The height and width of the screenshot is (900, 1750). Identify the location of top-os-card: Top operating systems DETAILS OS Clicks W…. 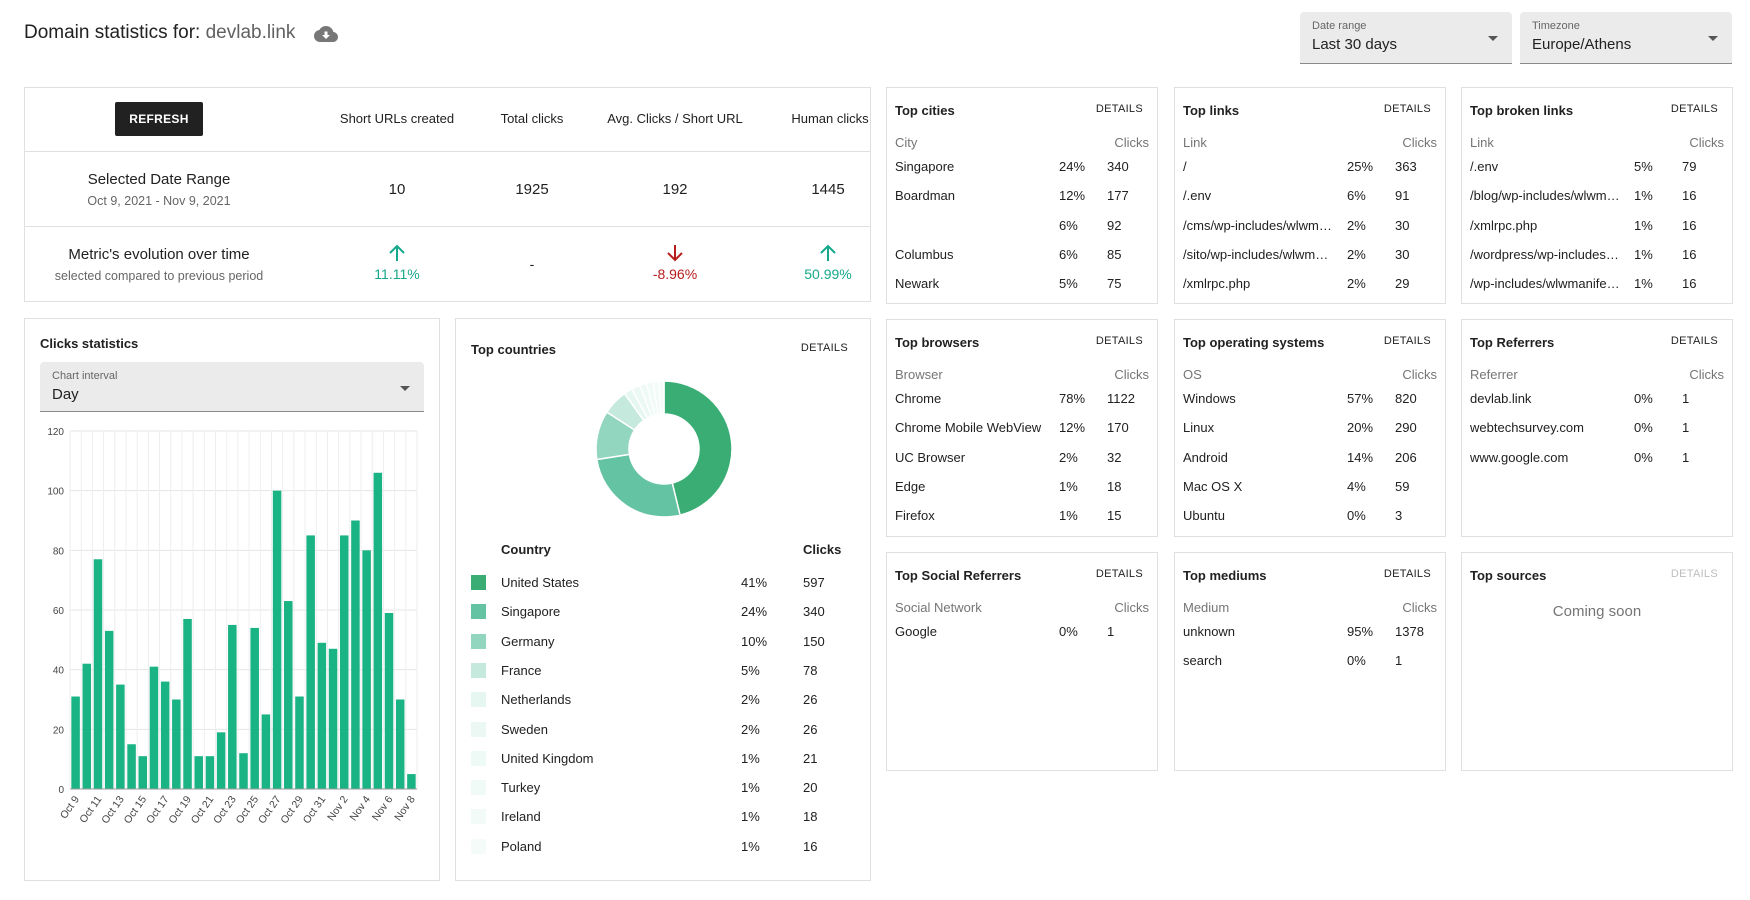
(1310, 428).